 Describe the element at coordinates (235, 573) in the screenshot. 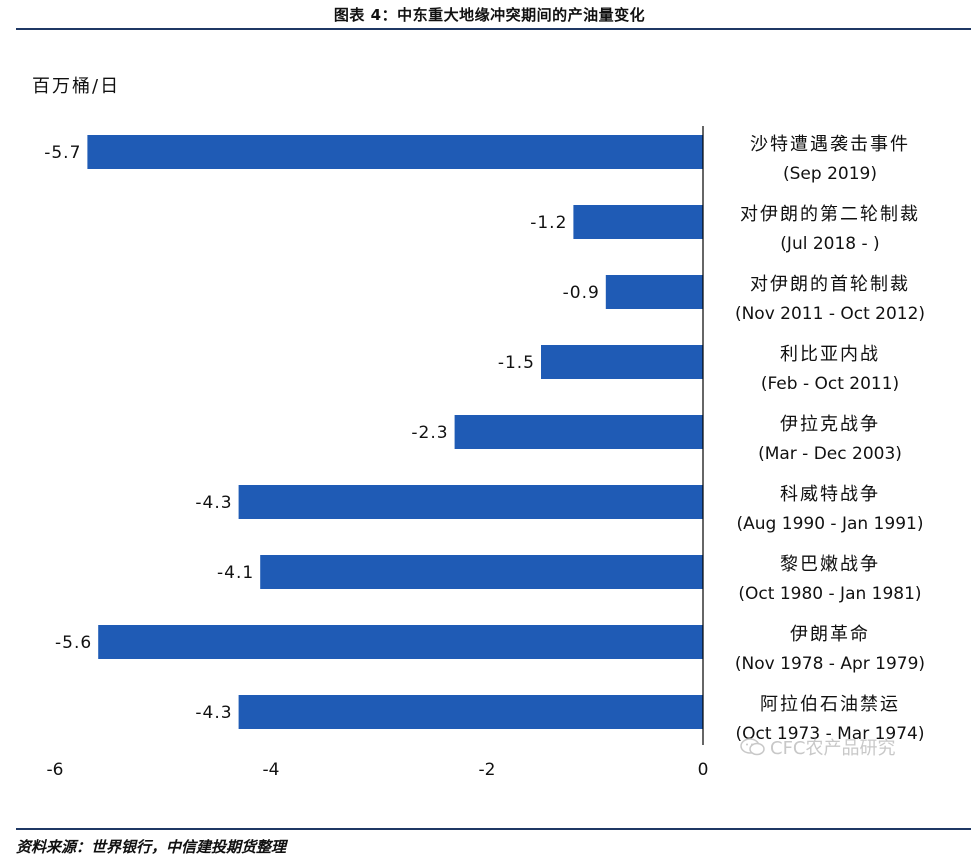

I see `data-label: -4.1` at that location.